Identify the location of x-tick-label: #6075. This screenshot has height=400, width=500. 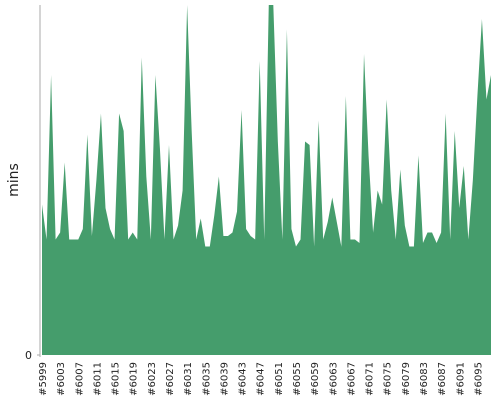
(388, 379).